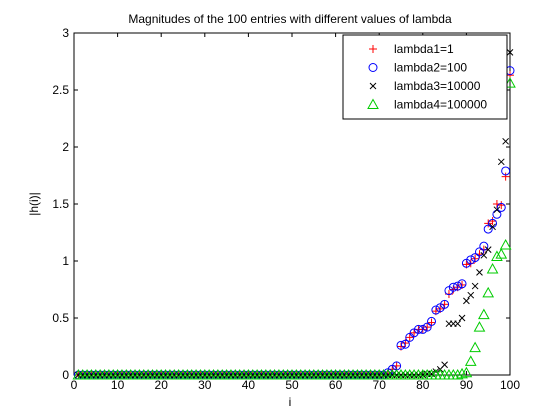  Describe the element at coordinates (60, 90) in the screenshot. I see `y-tick-label: 2.5` at that location.